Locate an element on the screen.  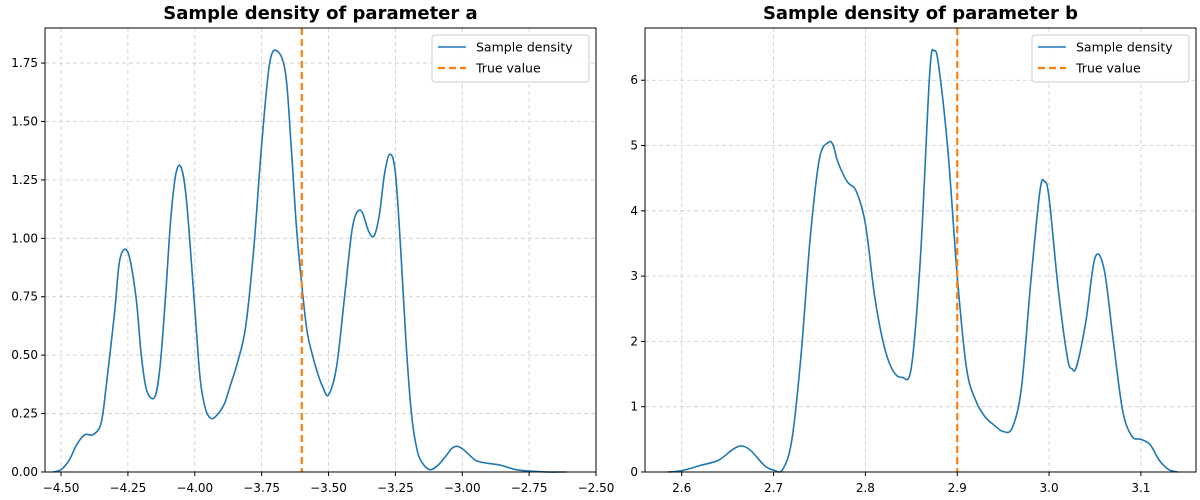
x-tick-label: −3.50 is located at coordinates (328, 488).